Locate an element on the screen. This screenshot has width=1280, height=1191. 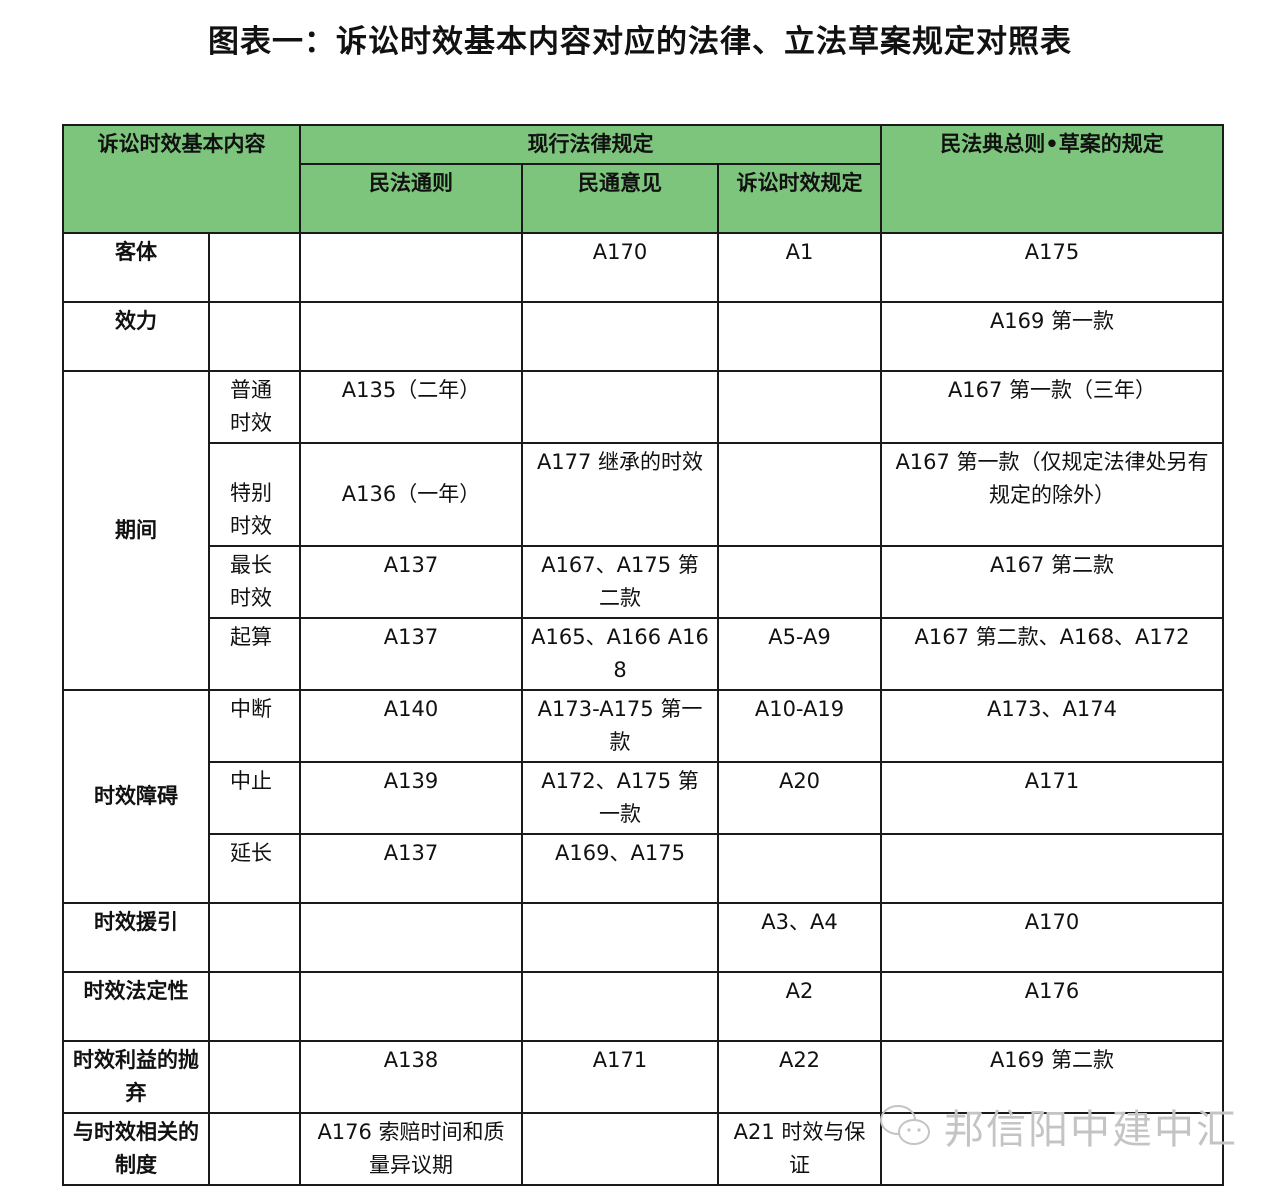
table-row: 效力 A169 第一款 is located at coordinates (643, 336).